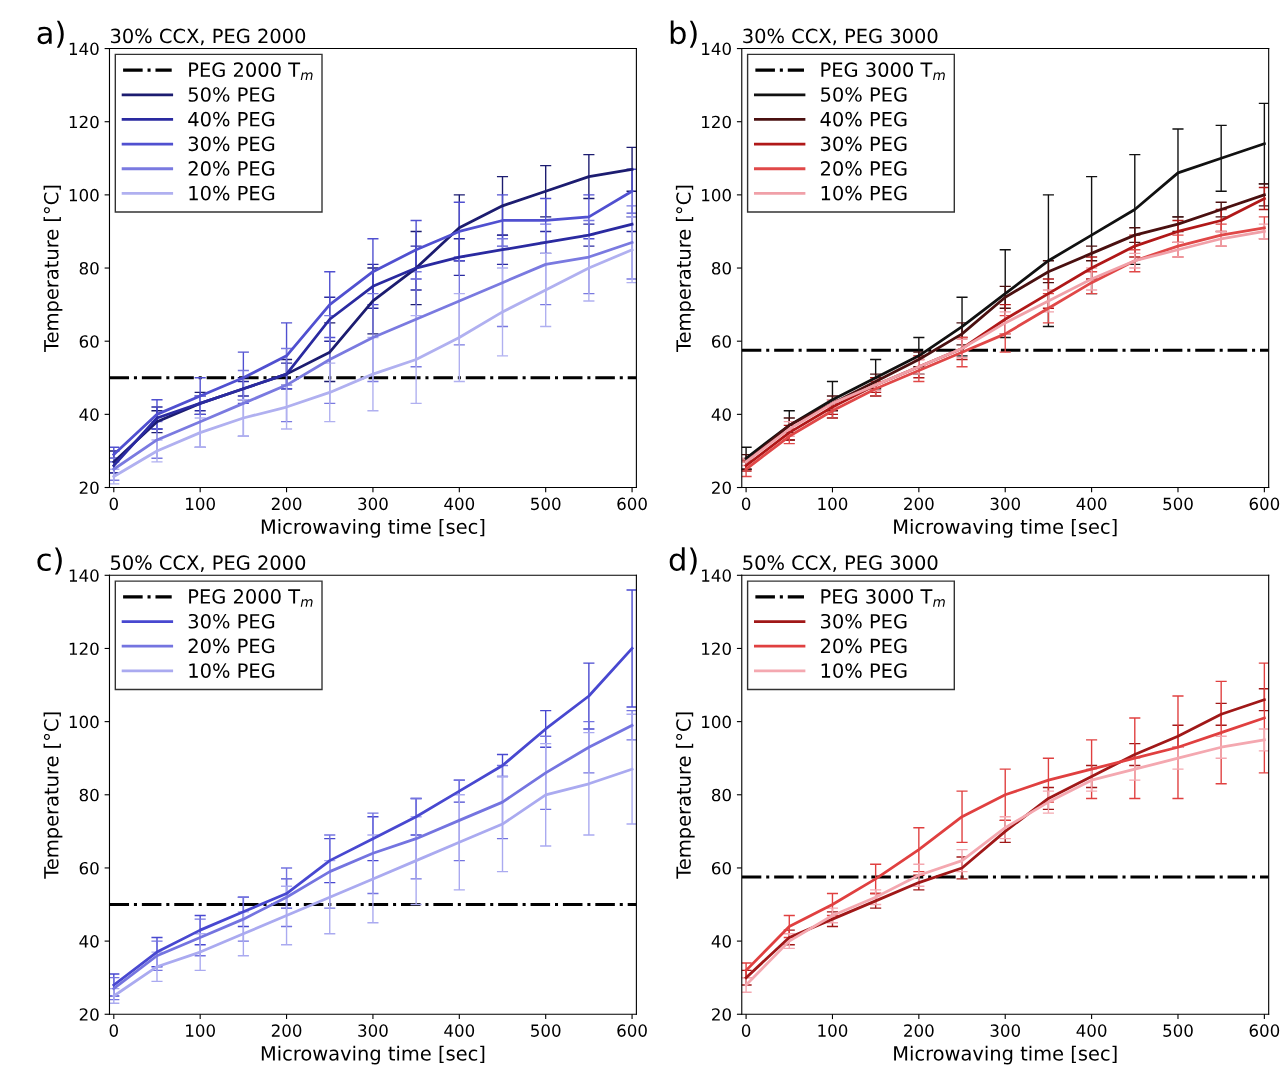  What do you see at coordinates (50, 34) in the screenshot?
I see `text: a)` at bounding box center [50, 34].